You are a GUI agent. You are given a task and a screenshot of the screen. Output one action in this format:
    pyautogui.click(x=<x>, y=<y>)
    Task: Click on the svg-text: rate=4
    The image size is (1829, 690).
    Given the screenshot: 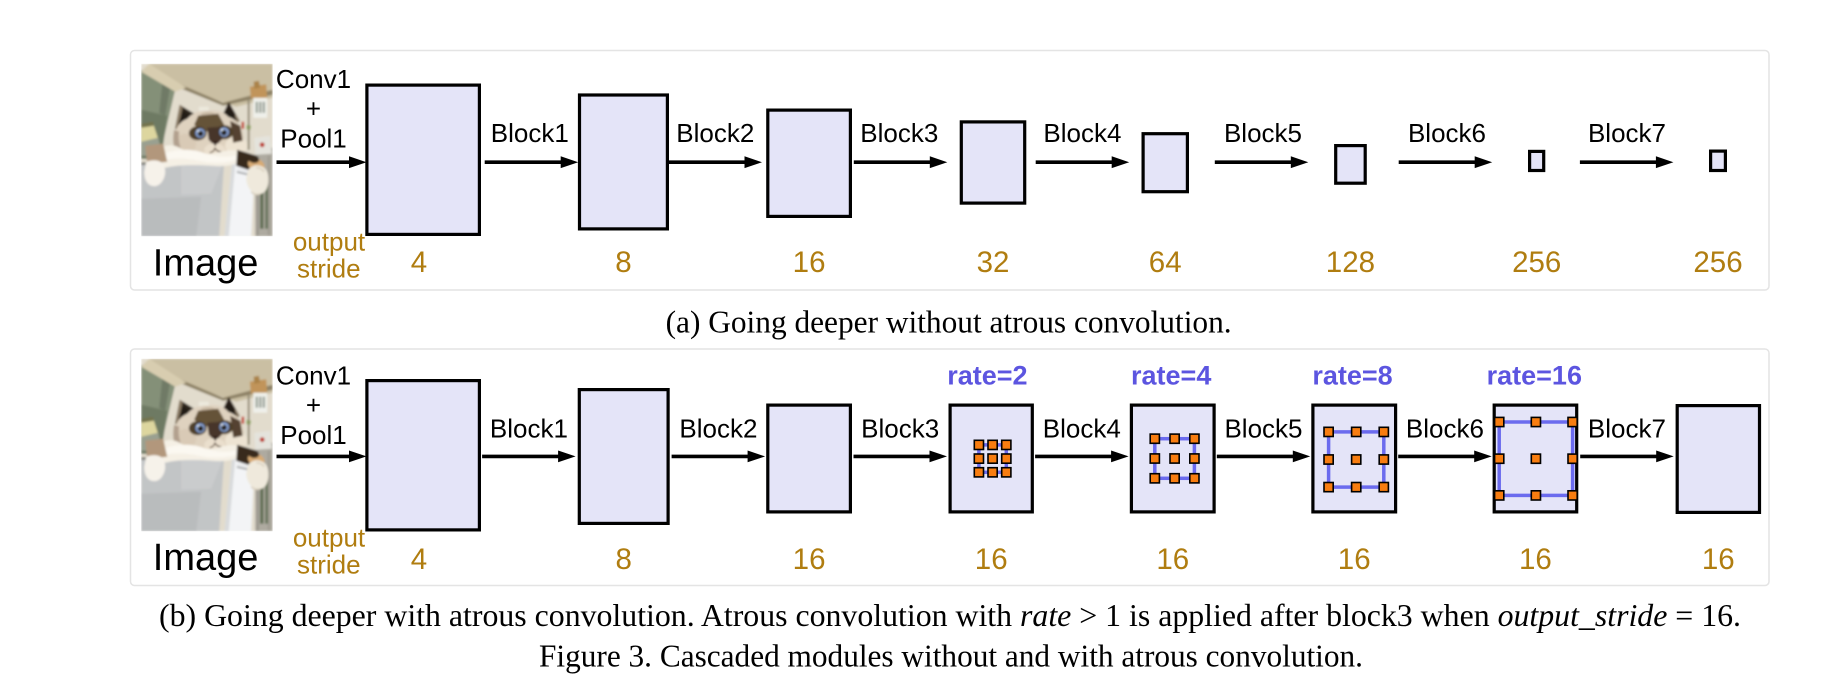 What is the action you would take?
    pyautogui.click(x=1171, y=376)
    